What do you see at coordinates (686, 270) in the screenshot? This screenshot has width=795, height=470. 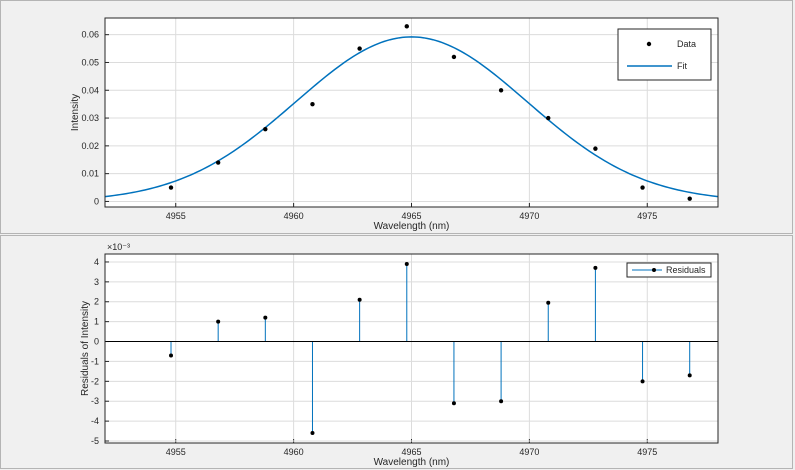 I see `legend-residual-label: Residuals` at bounding box center [686, 270].